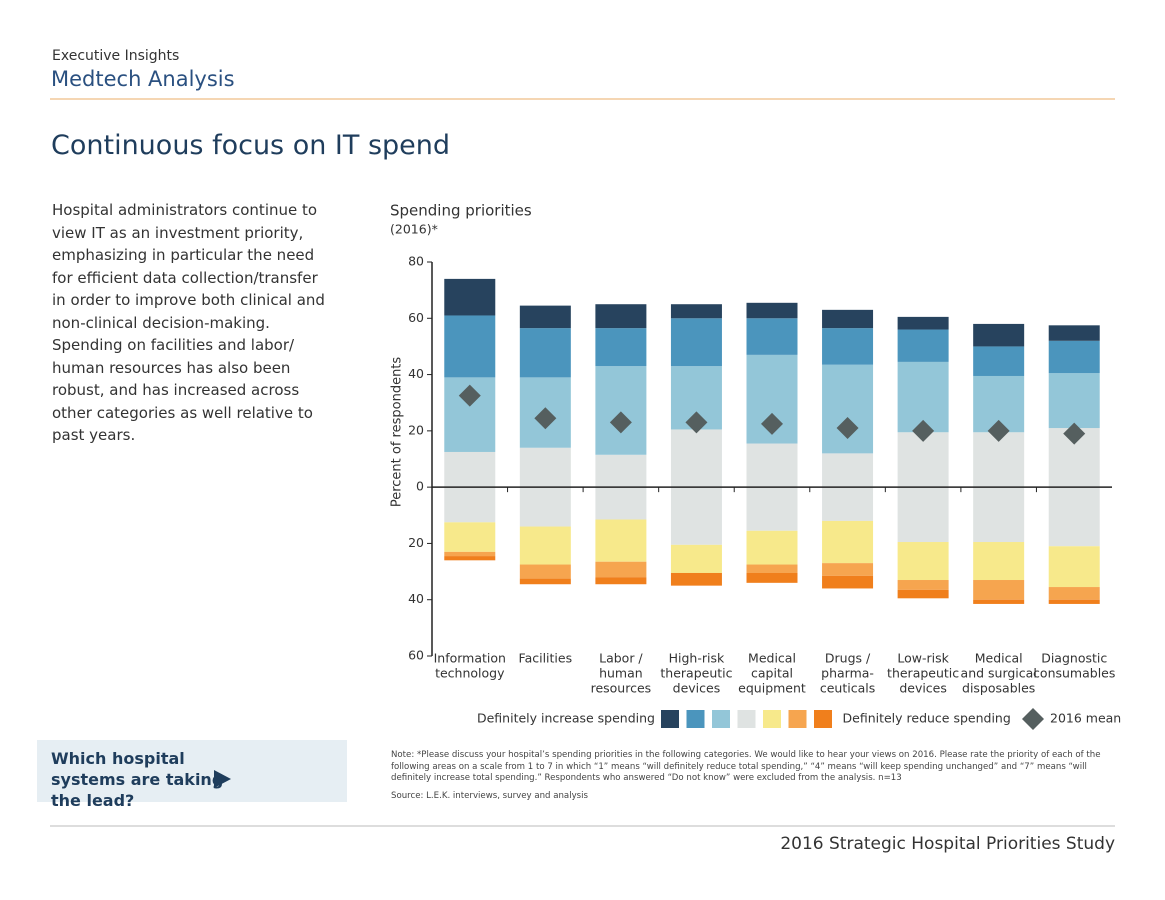 This screenshot has width=1165, height=900. Describe the element at coordinates (416, 655) in the screenshot. I see `y-tick-label: 60` at that location.